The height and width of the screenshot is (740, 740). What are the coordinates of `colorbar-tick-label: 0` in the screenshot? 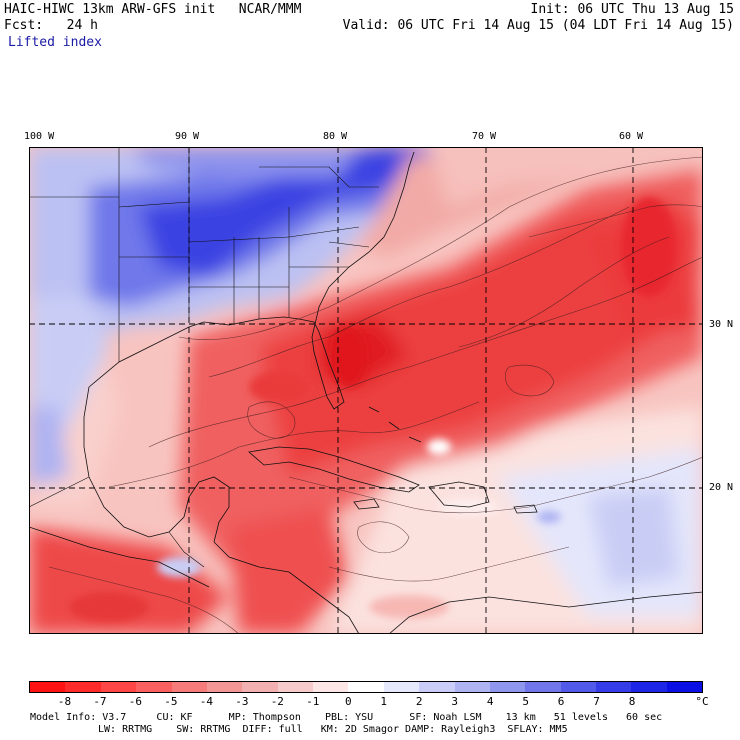 It's located at (348, 701).